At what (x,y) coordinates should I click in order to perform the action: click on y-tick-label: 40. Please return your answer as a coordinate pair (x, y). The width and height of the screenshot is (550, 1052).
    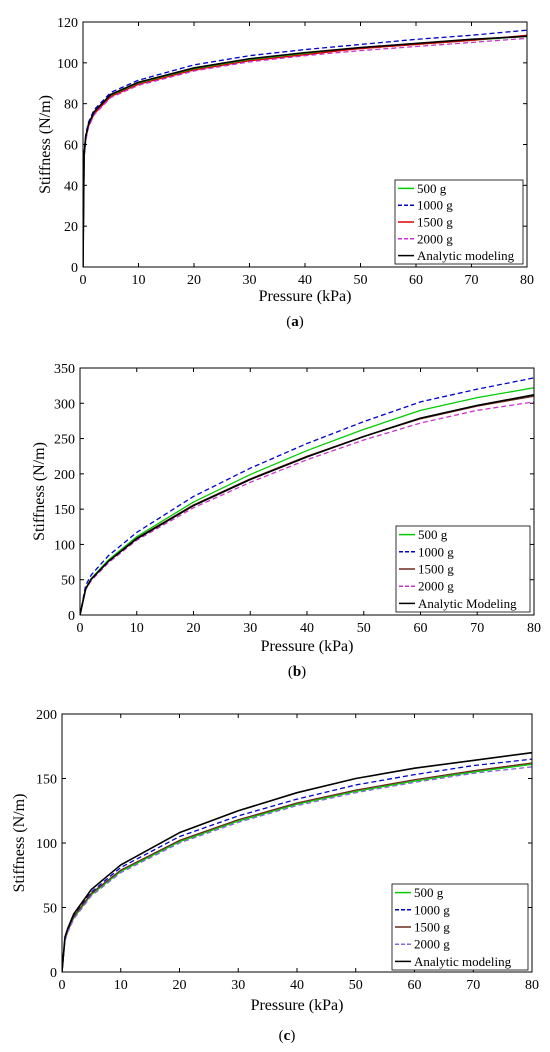
    Looking at the image, I should click on (71, 186).